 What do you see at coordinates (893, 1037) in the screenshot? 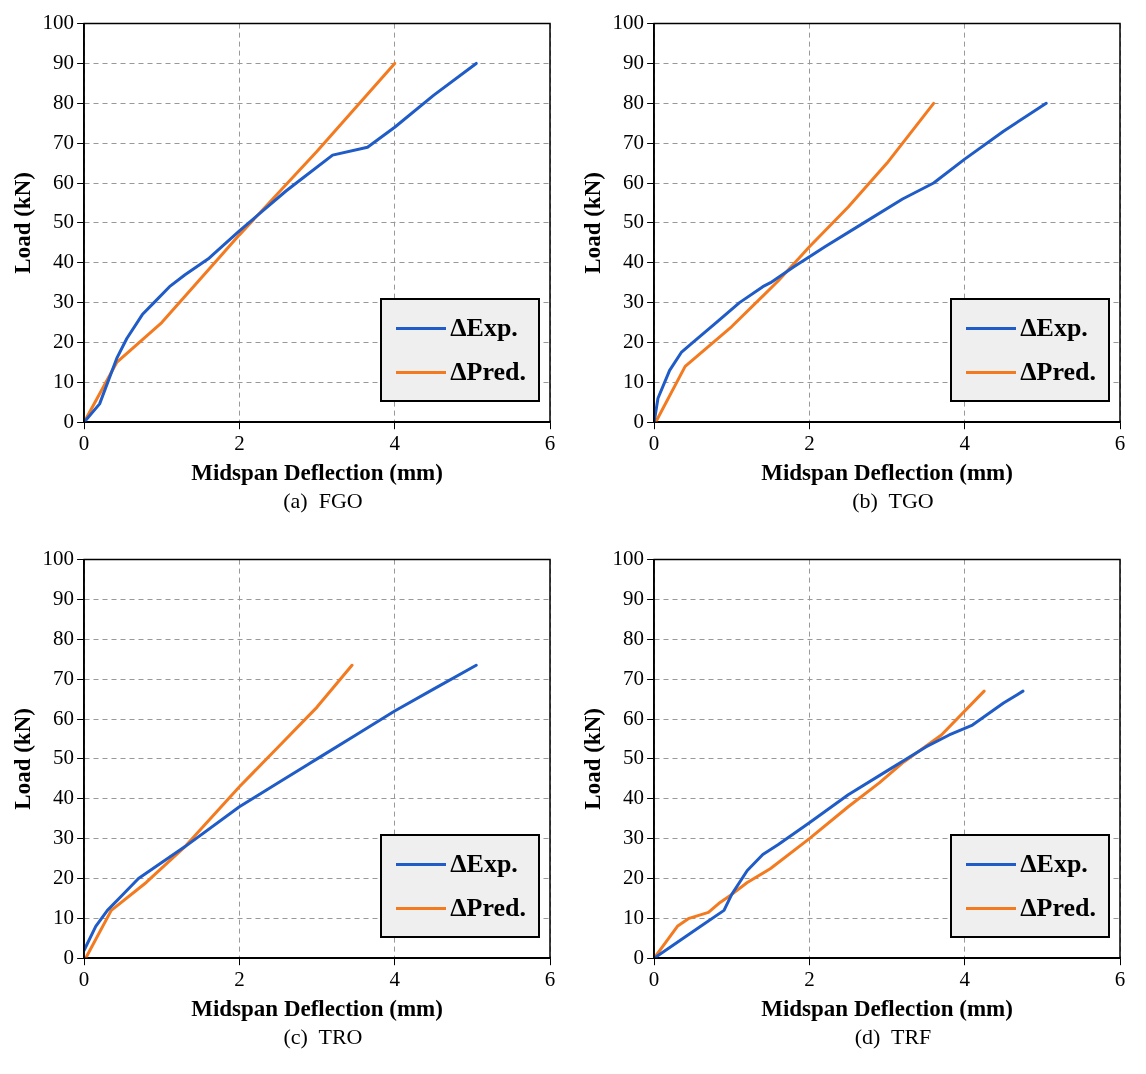
I see `text: (d) TRF` at bounding box center [893, 1037].